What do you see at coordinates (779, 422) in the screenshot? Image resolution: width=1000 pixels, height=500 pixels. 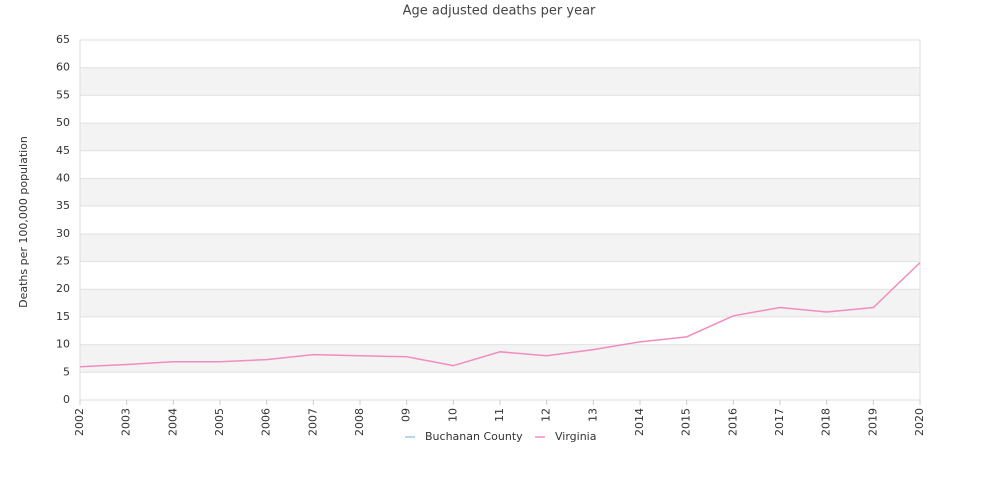 I see `x-tick-label: 2017` at bounding box center [779, 422].